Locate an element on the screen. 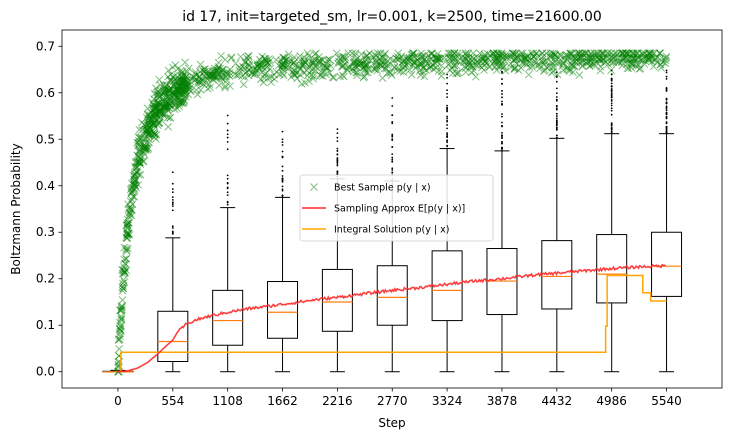  x-tick-label: 1108 is located at coordinates (227, 401).